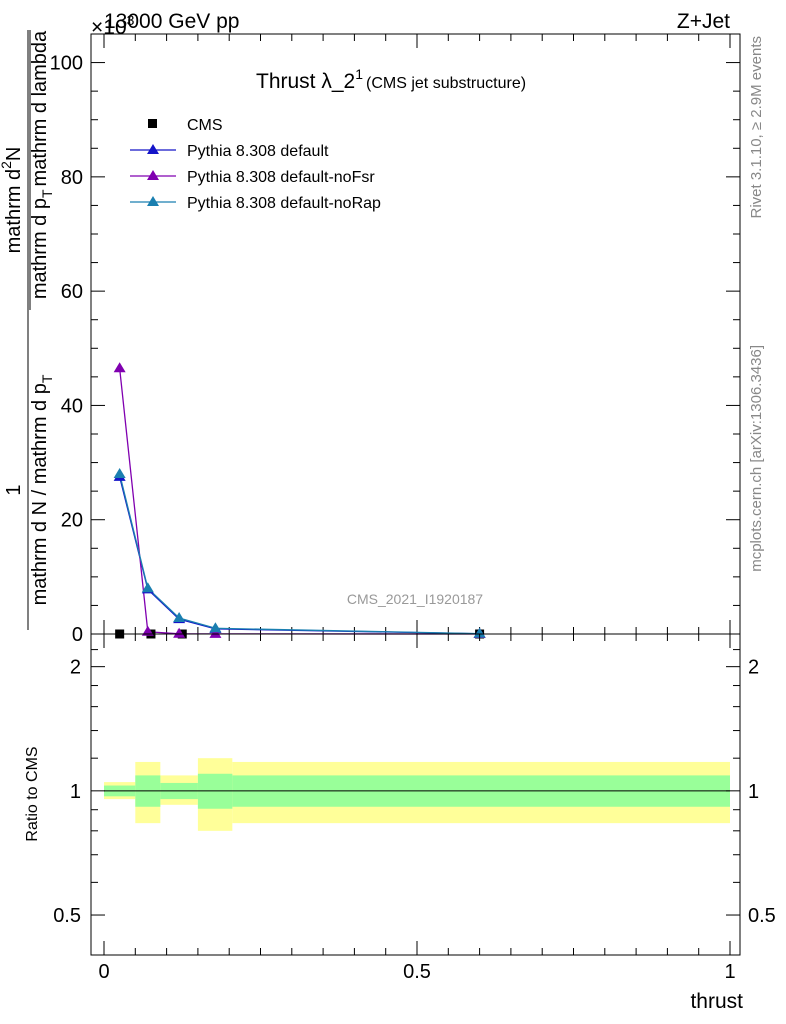 This screenshot has width=786, height=1024. What do you see at coordinates (258, 151) in the screenshot?
I see `legend-label-default: Pythia 8.308 default` at bounding box center [258, 151].